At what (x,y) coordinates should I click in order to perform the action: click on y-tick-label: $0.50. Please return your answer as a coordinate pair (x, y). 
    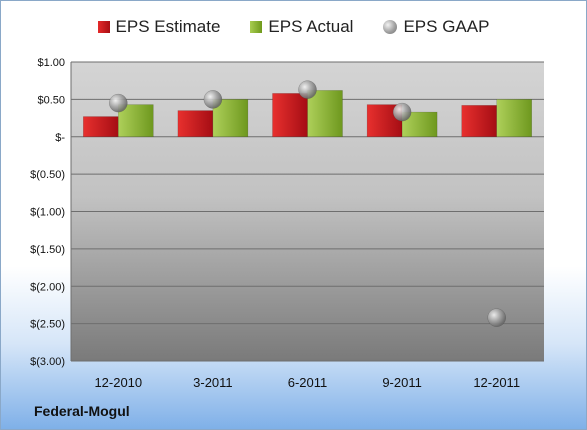
    Looking at the image, I should click on (51, 100).